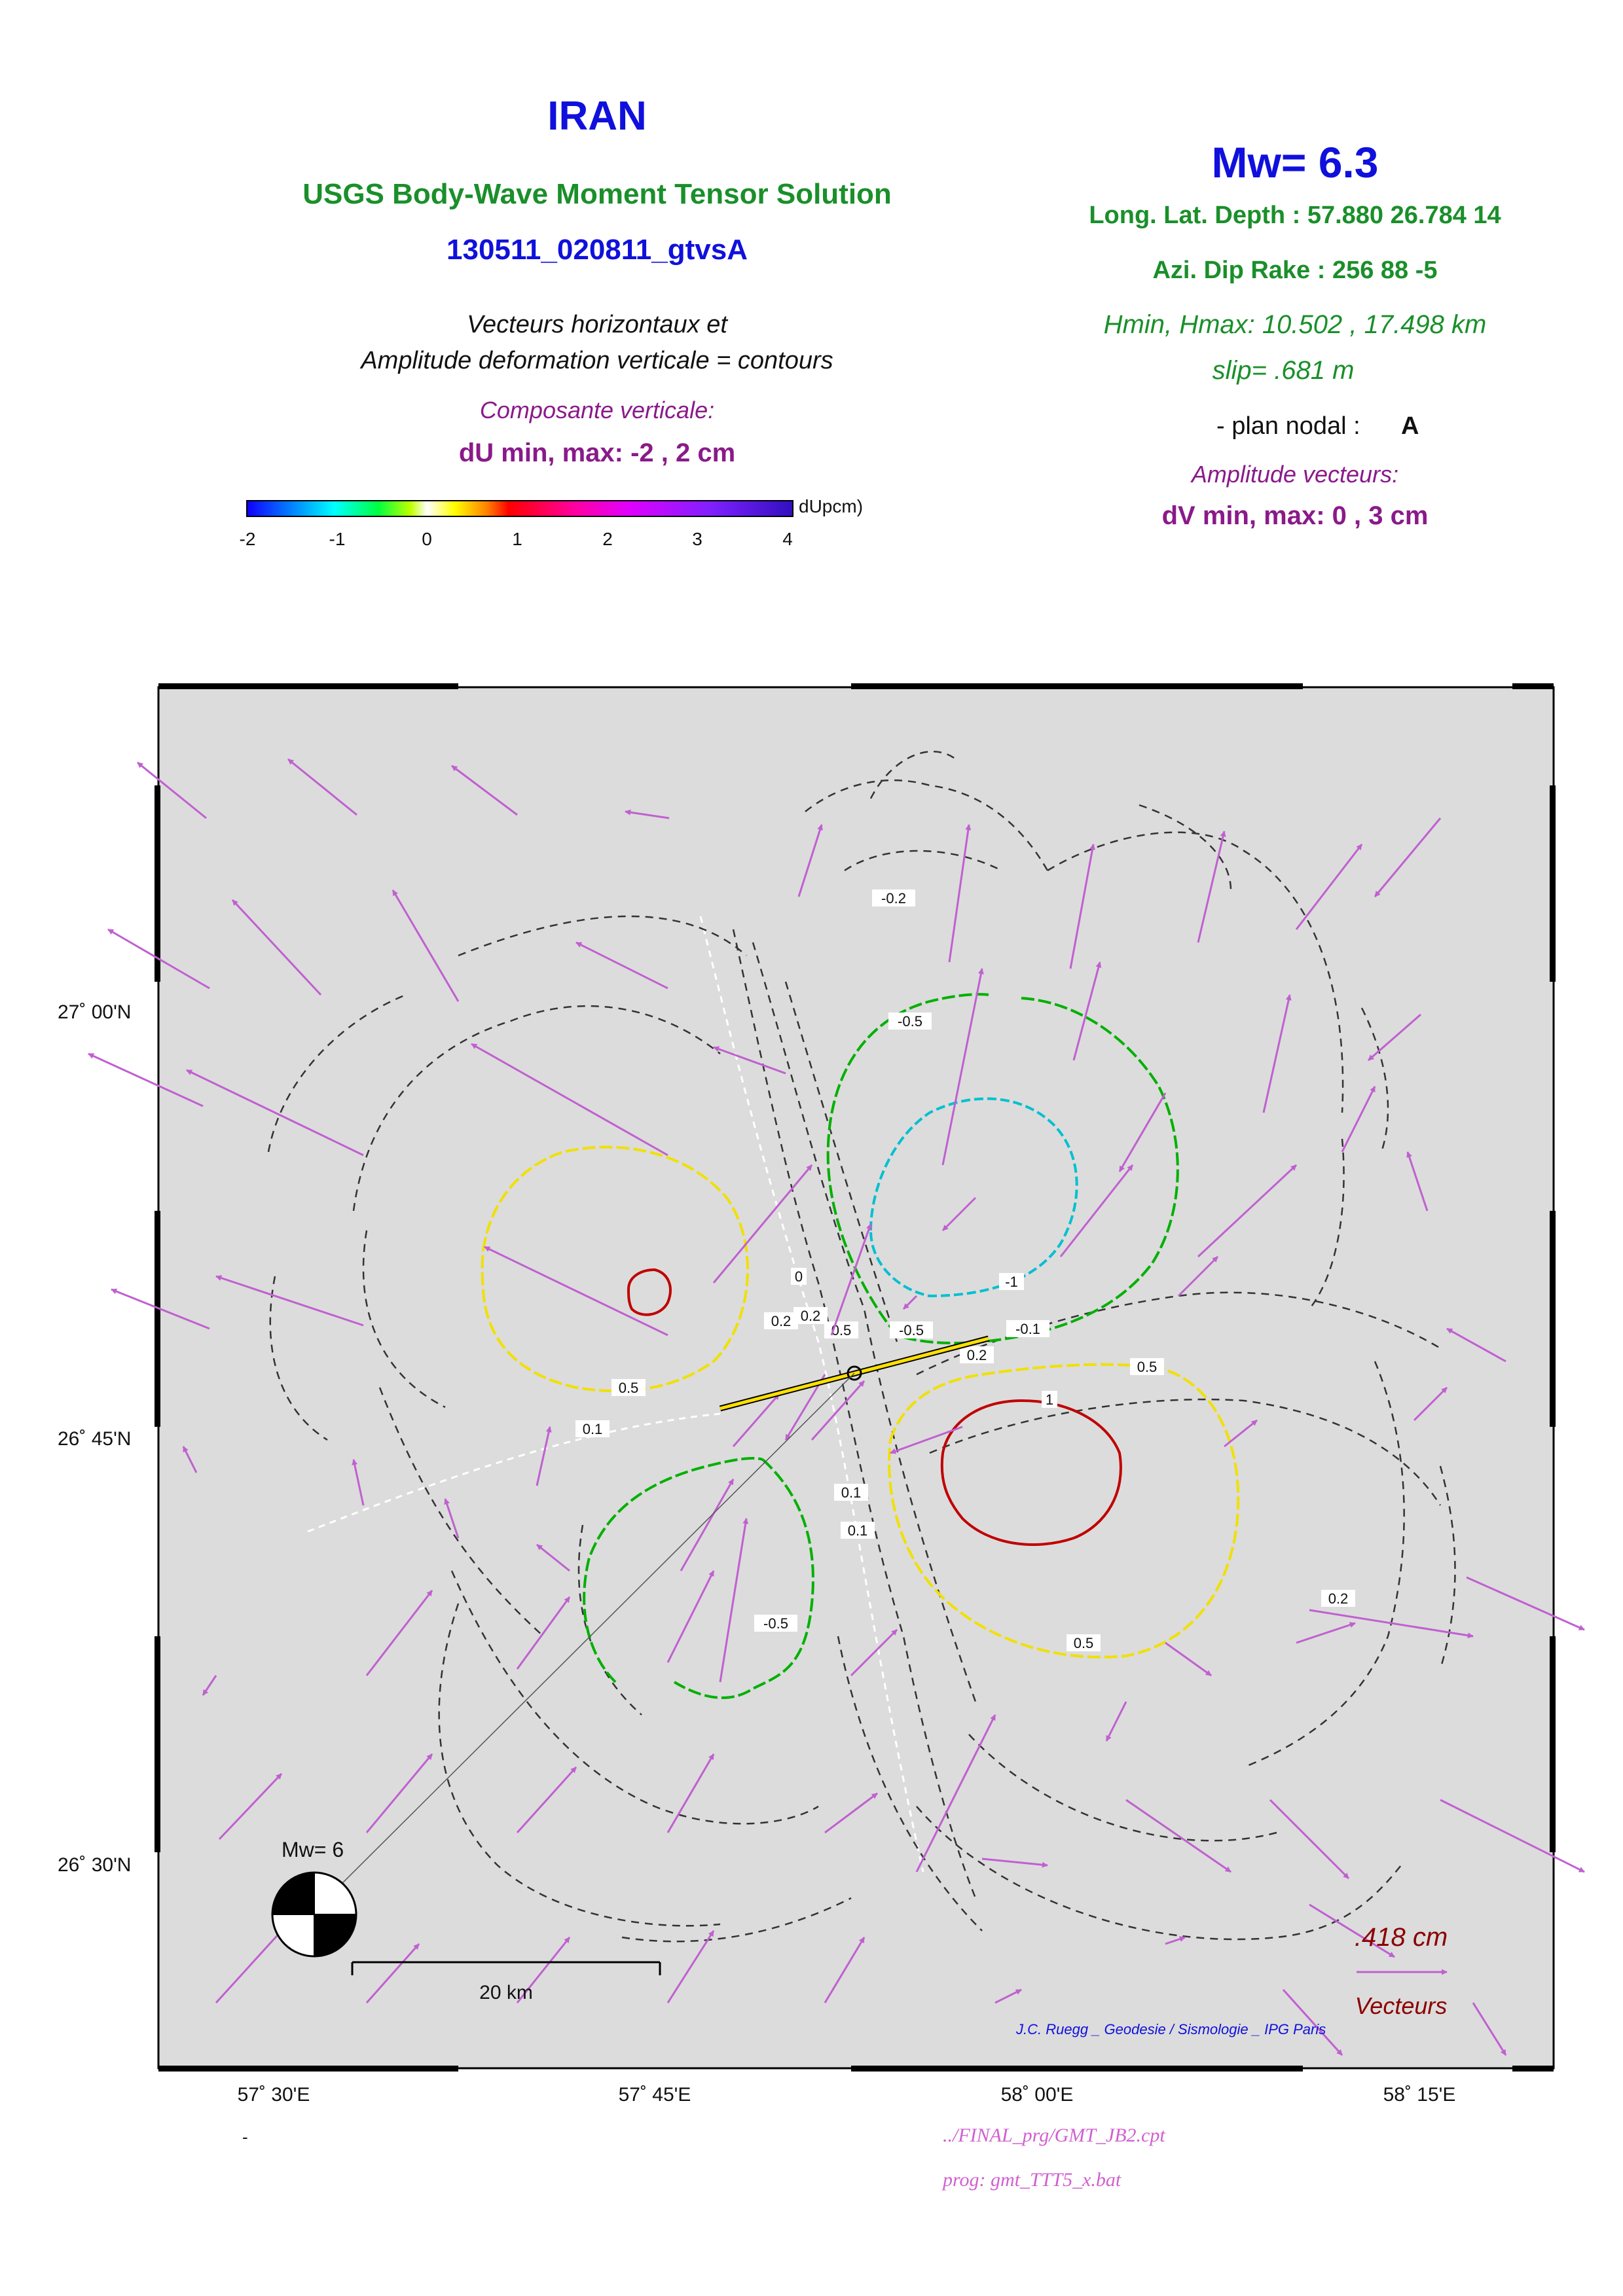 Image resolution: width=1623 pixels, height=2296 pixels. I want to click on vertical-component-label: Composante verticale:, so click(597, 410).